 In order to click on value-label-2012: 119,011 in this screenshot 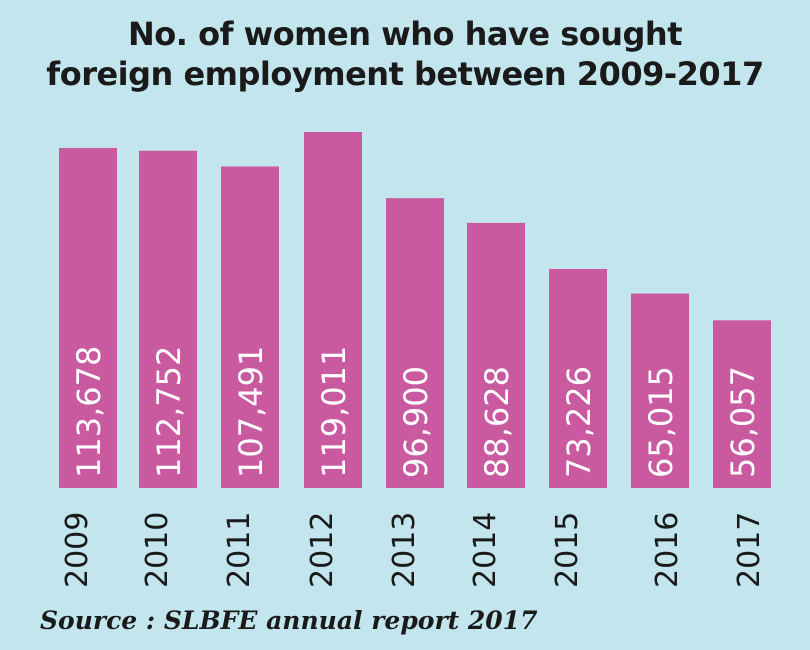, I will do `click(334, 412)`.